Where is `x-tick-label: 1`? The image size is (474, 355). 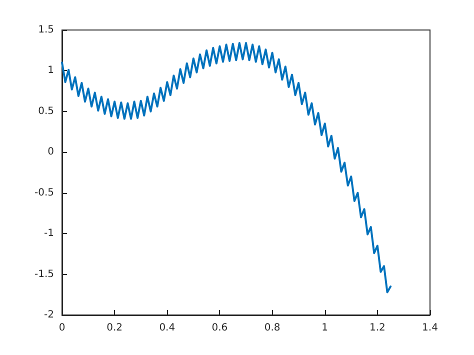
x-tick-label: 1 is located at coordinates (325, 328).